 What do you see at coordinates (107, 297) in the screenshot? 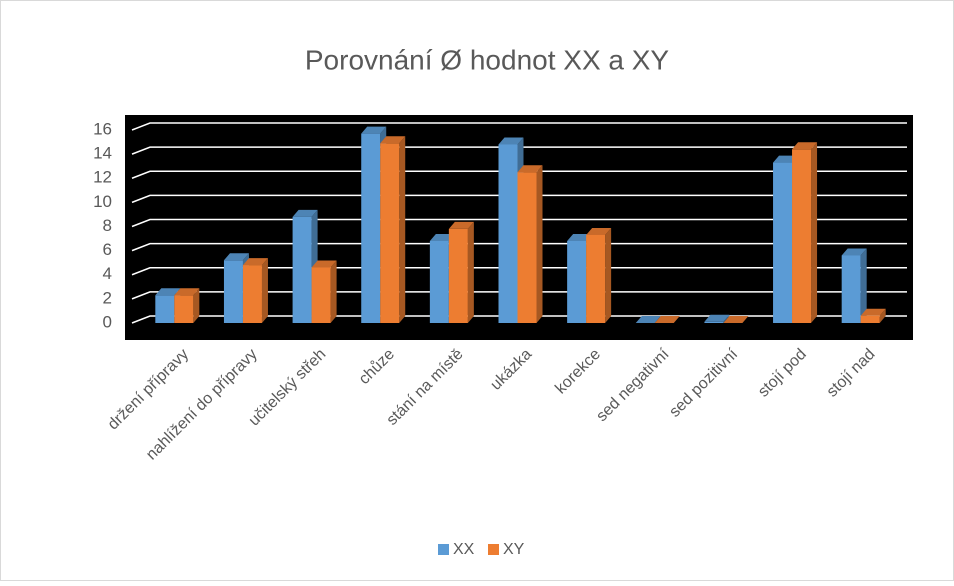
I see `y-tick-label: 2` at bounding box center [107, 297].